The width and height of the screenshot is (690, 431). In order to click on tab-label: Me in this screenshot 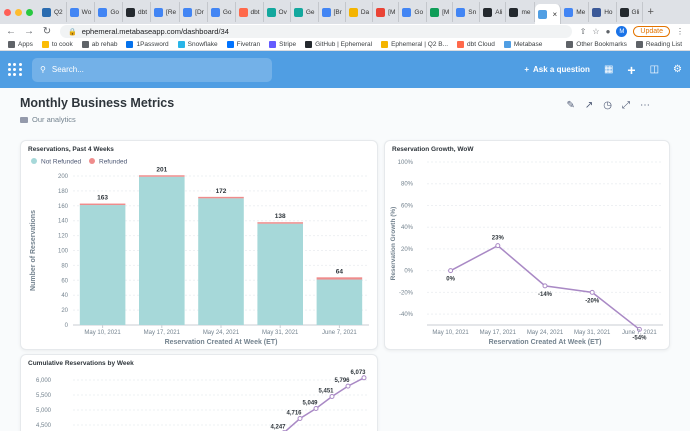, I will do `click(581, 12)`.